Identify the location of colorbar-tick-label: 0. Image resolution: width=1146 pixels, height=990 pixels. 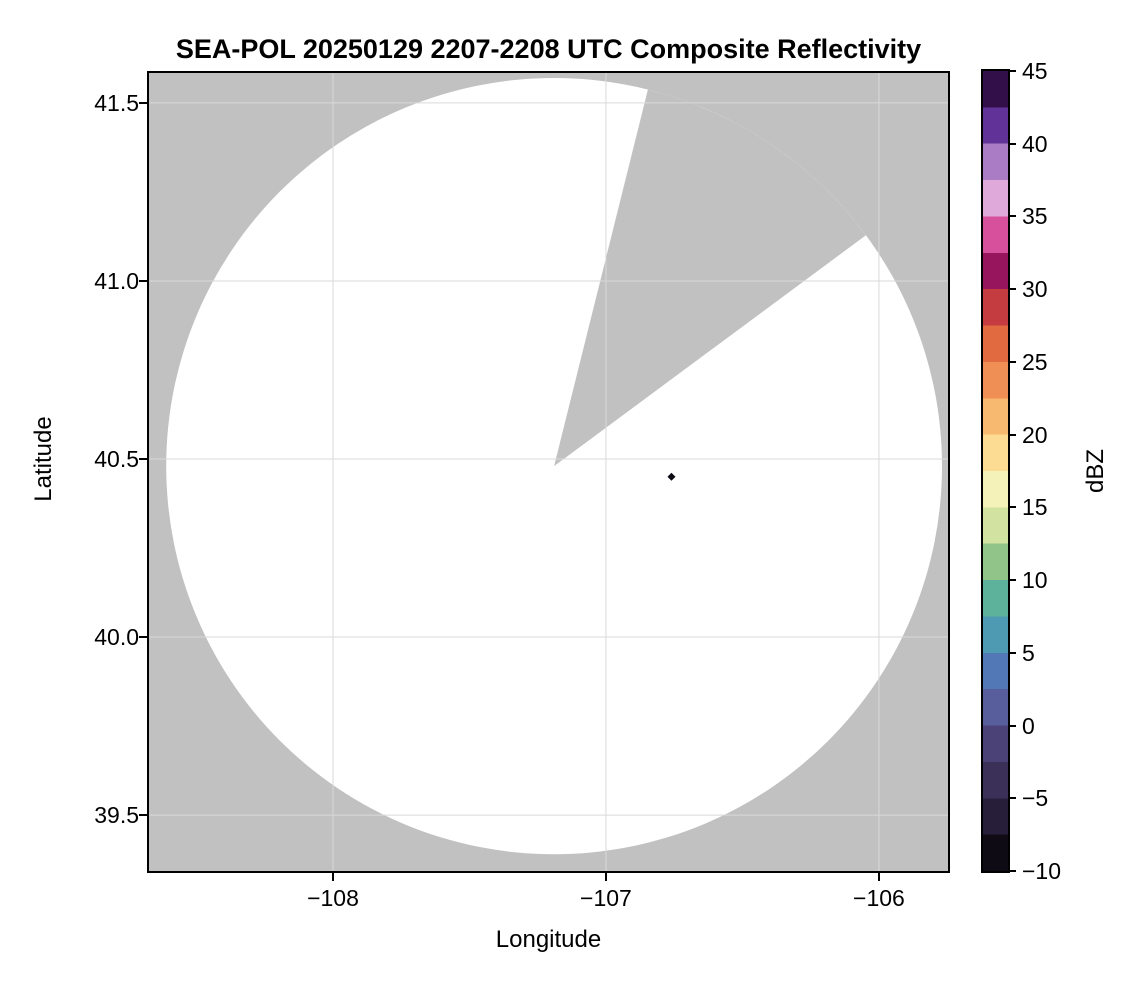
(1028, 725).